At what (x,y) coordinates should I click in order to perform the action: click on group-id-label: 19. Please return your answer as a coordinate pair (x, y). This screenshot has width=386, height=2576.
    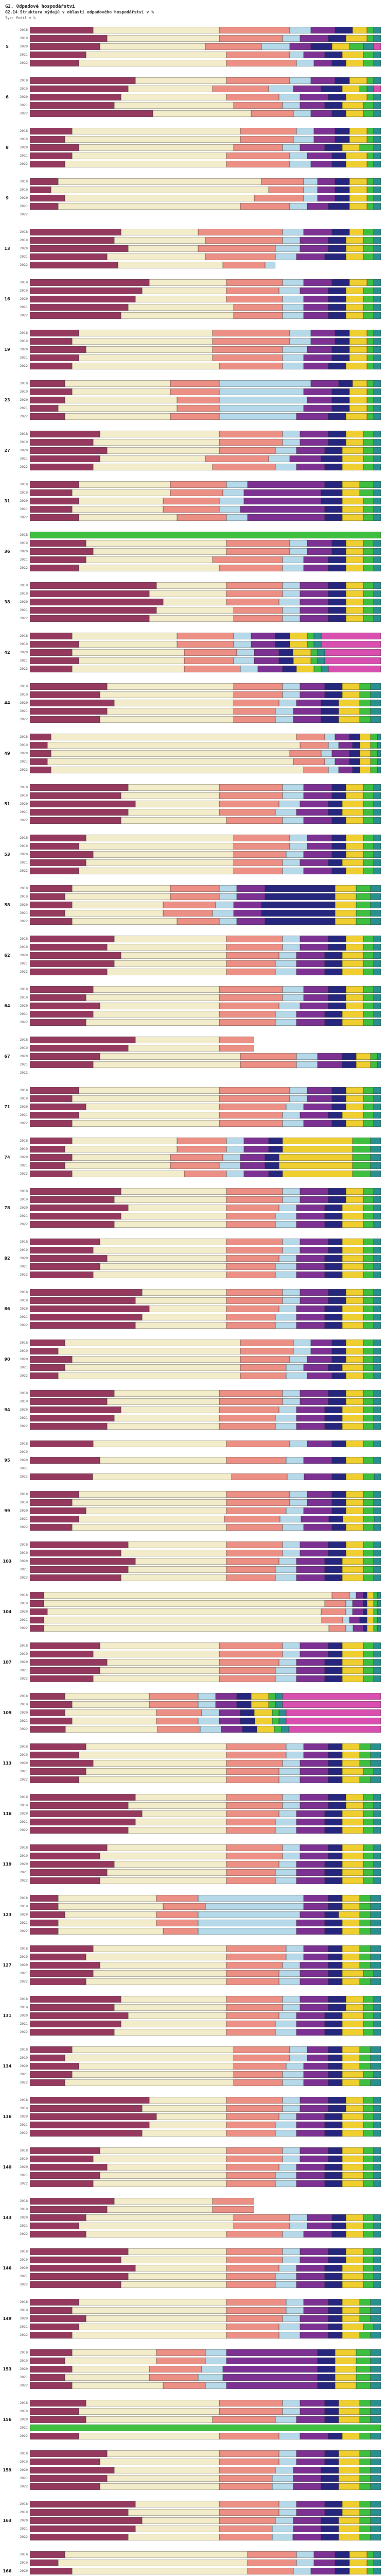
    Looking at the image, I should click on (7, 350).